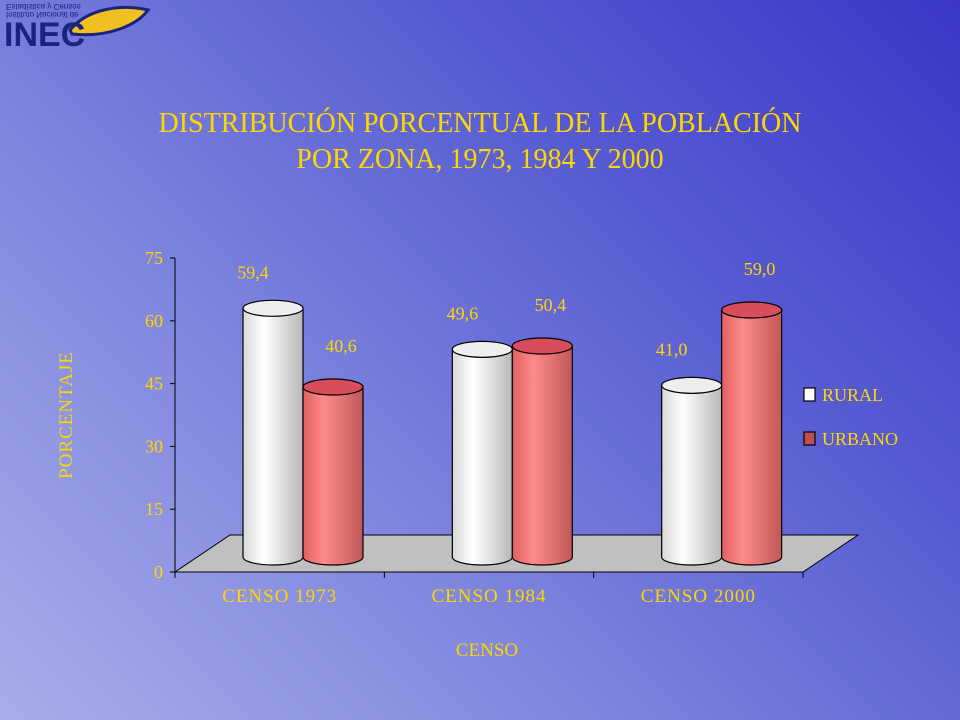 The height and width of the screenshot is (720, 960). What do you see at coordinates (852, 395) in the screenshot?
I see `legend-label-rural: RURAL` at bounding box center [852, 395].